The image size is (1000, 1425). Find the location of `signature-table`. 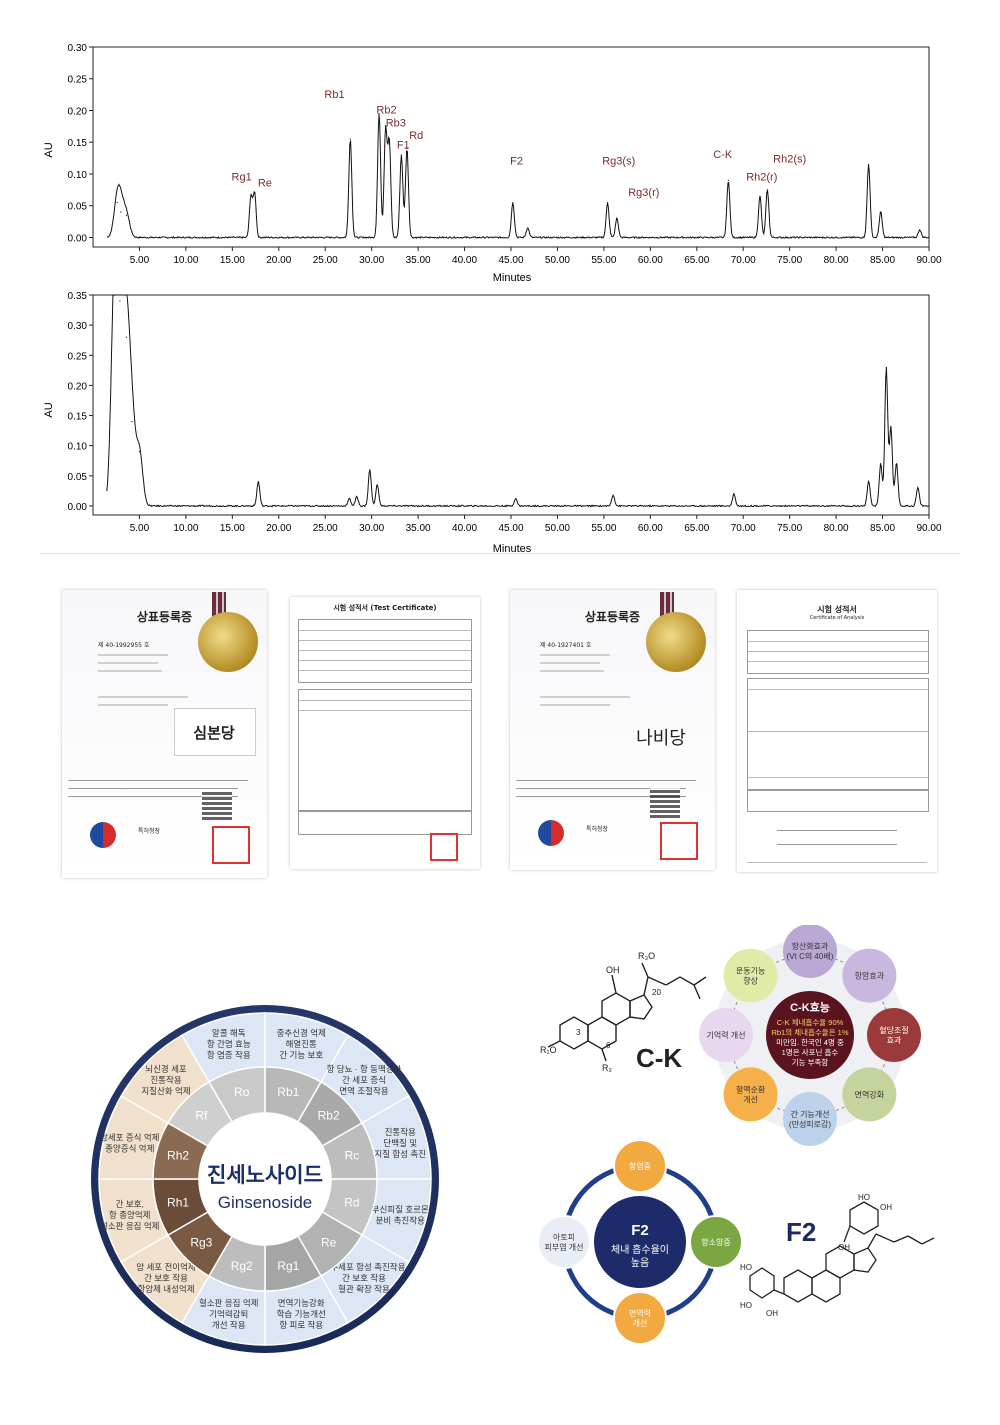

signature-table is located at coordinates (838, 801).